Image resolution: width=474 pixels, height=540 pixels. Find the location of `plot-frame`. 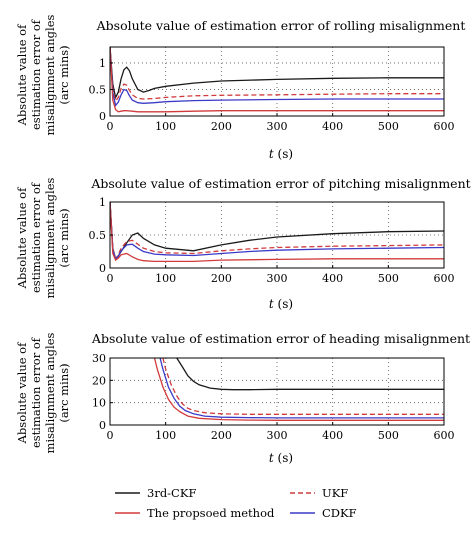

plot-frame is located at coordinates (277, 81).